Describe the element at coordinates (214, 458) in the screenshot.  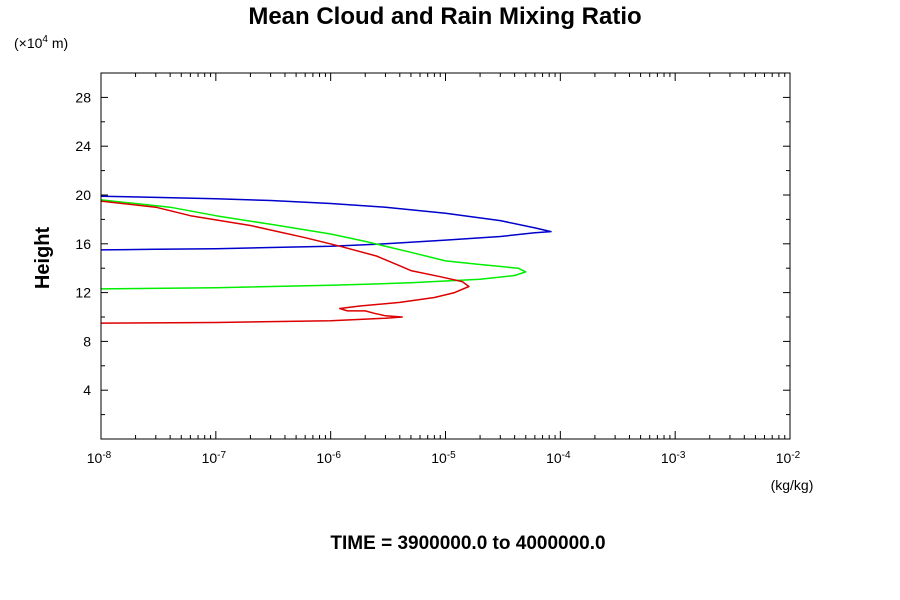
I see `x-tick-label: 10⁻⁷` at that location.